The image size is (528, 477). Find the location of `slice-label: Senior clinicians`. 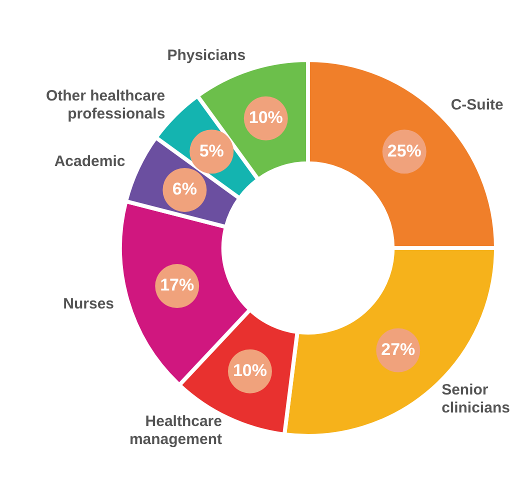

slice-label: Senior clinicians is located at coordinates (476, 399).